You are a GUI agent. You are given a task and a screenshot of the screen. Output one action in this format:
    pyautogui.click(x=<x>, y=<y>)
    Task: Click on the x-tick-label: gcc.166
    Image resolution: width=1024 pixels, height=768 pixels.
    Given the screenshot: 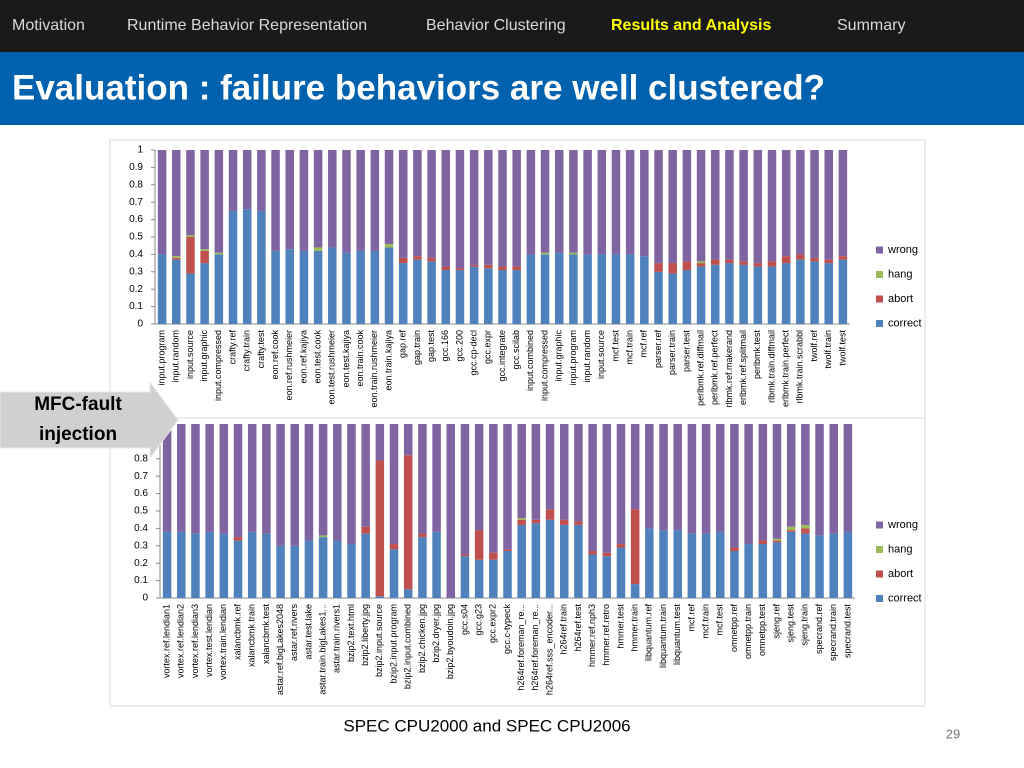 What is the action you would take?
    pyautogui.click(x=445, y=346)
    